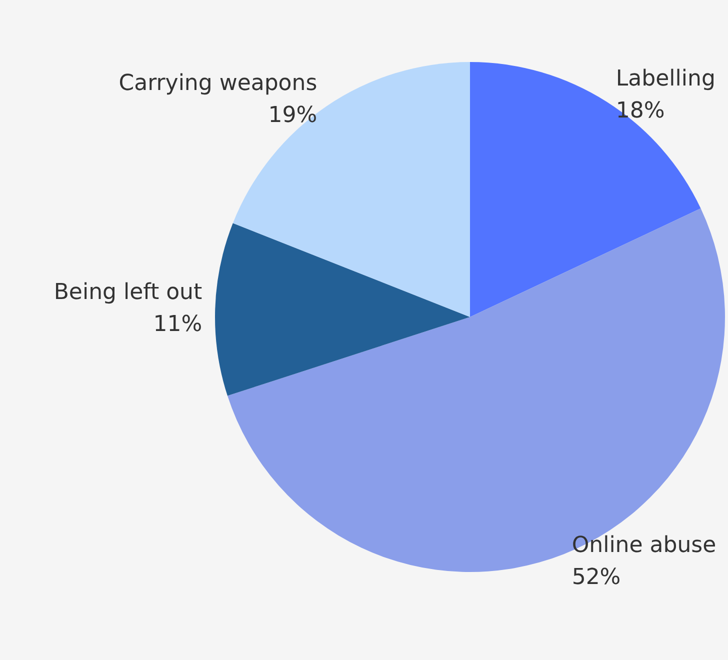 This screenshot has width=728, height=660. What do you see at coordinates (128, 293) in the screenshot?
I see `slice-label: Being left out` at bounding box center [128, 293].